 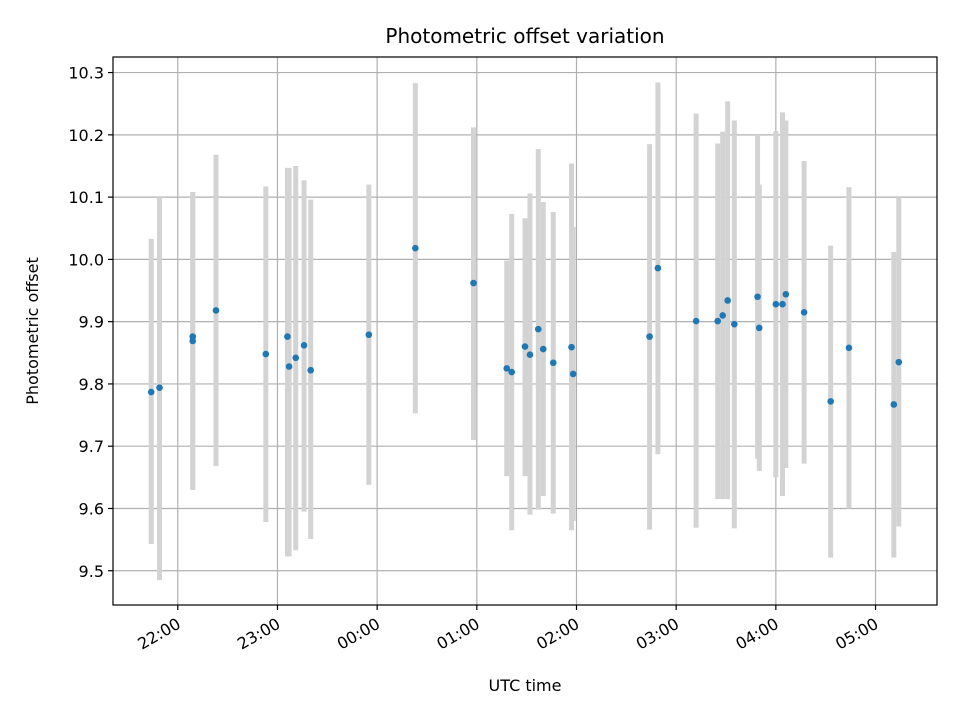 What do you see at coordinates (32, 331) in the screenshot?
I see `y-axis-title: Photometric offset` at bounding box center [32, 331].